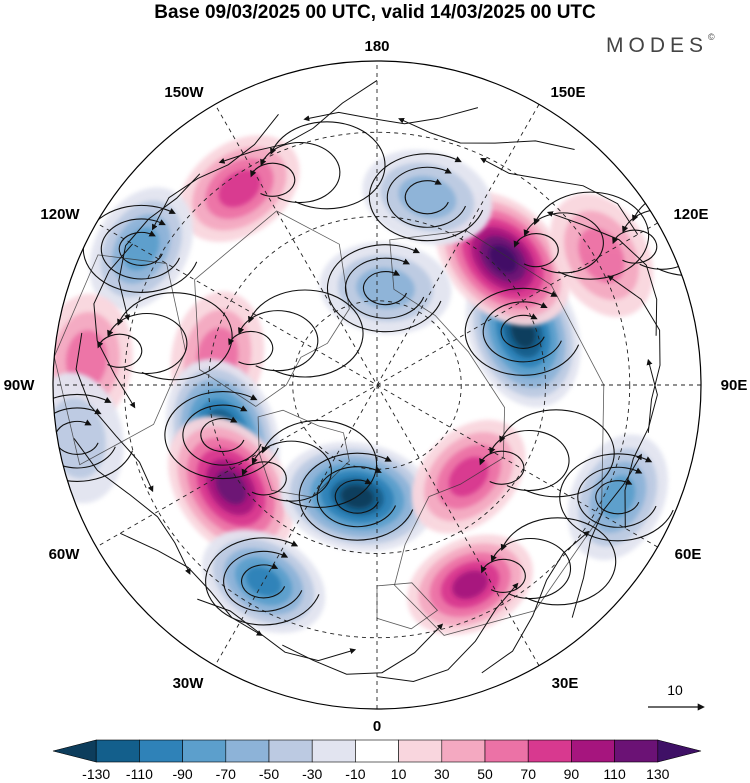 The height and width of the screenshot is (783, 750). What do you see at coordinates (572, 774) in the screenshot?
I see `colorbar-tick-label: 90` at bounding box center [572, 774].